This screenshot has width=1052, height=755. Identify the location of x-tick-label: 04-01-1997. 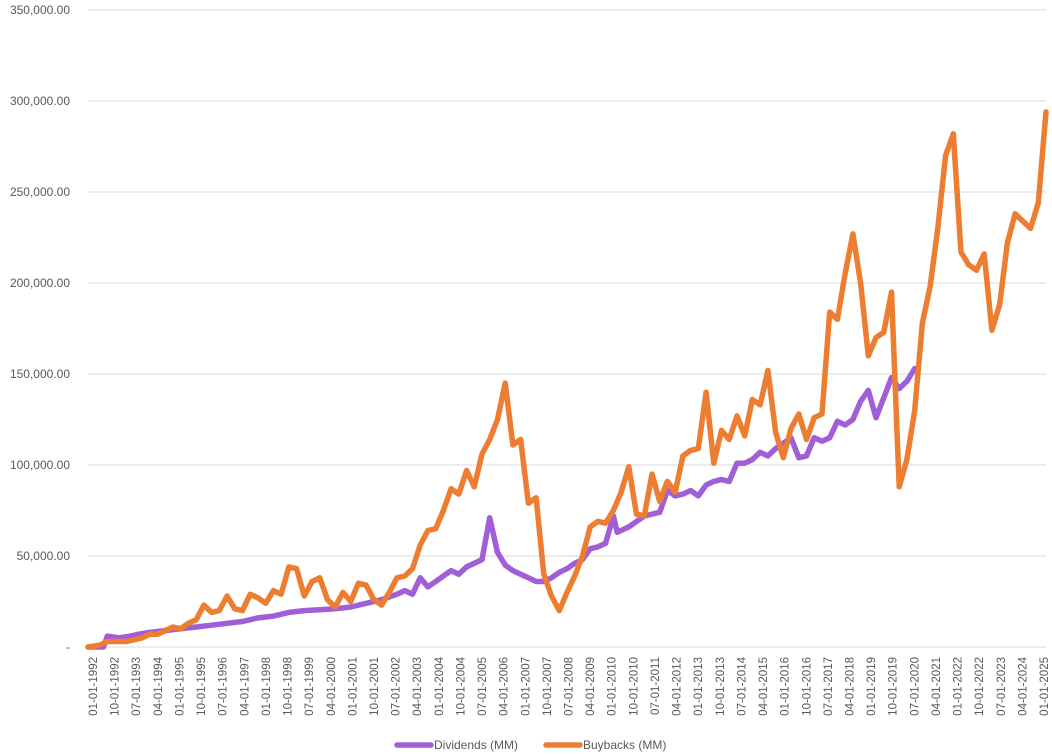
(245, 686).